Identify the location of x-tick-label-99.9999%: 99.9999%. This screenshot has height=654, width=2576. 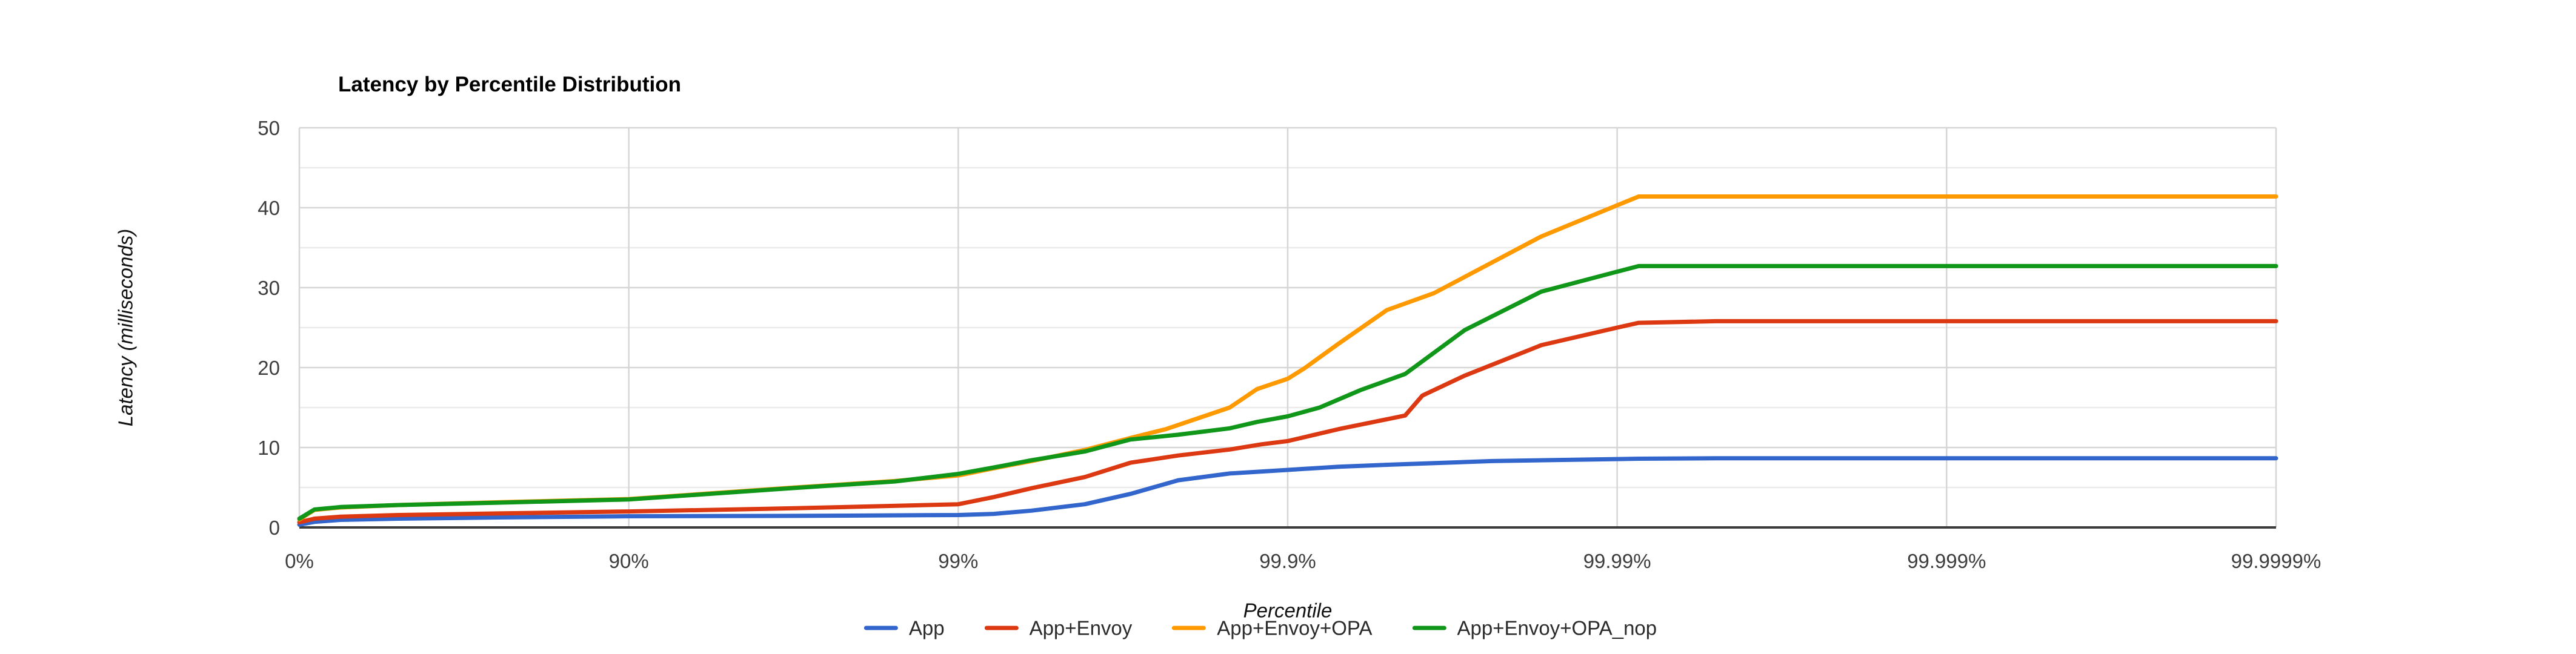
(2276, 561).